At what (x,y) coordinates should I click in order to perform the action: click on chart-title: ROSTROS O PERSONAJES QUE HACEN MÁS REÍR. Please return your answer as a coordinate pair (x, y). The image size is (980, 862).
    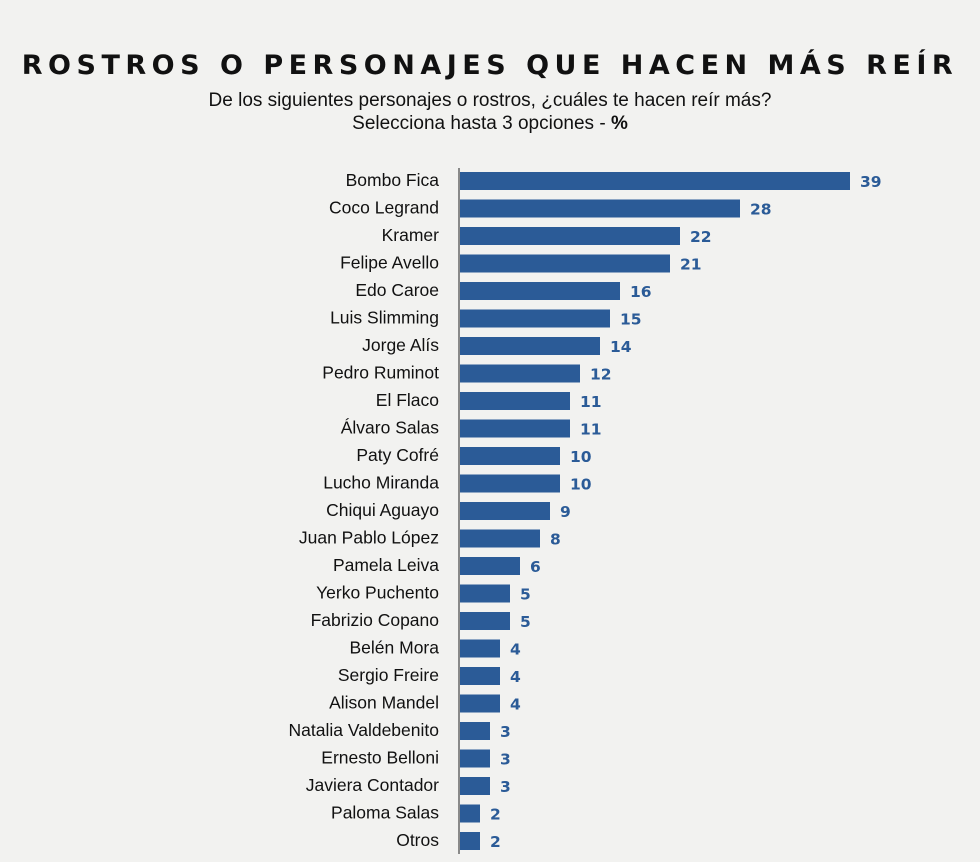
    Looking at the image, I should click on (490, 65).